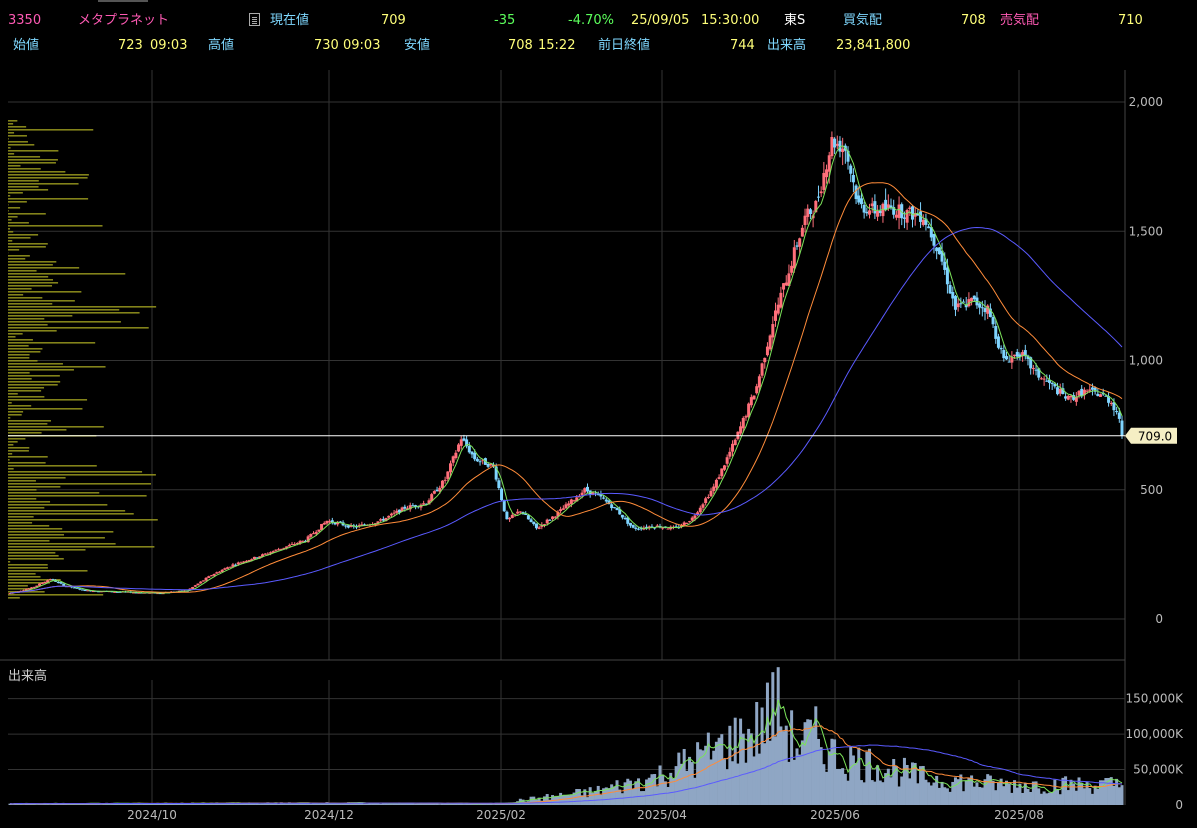  Describe the element at coordinates (254, 19) in the screenshot. I see `document-icon` at that location.